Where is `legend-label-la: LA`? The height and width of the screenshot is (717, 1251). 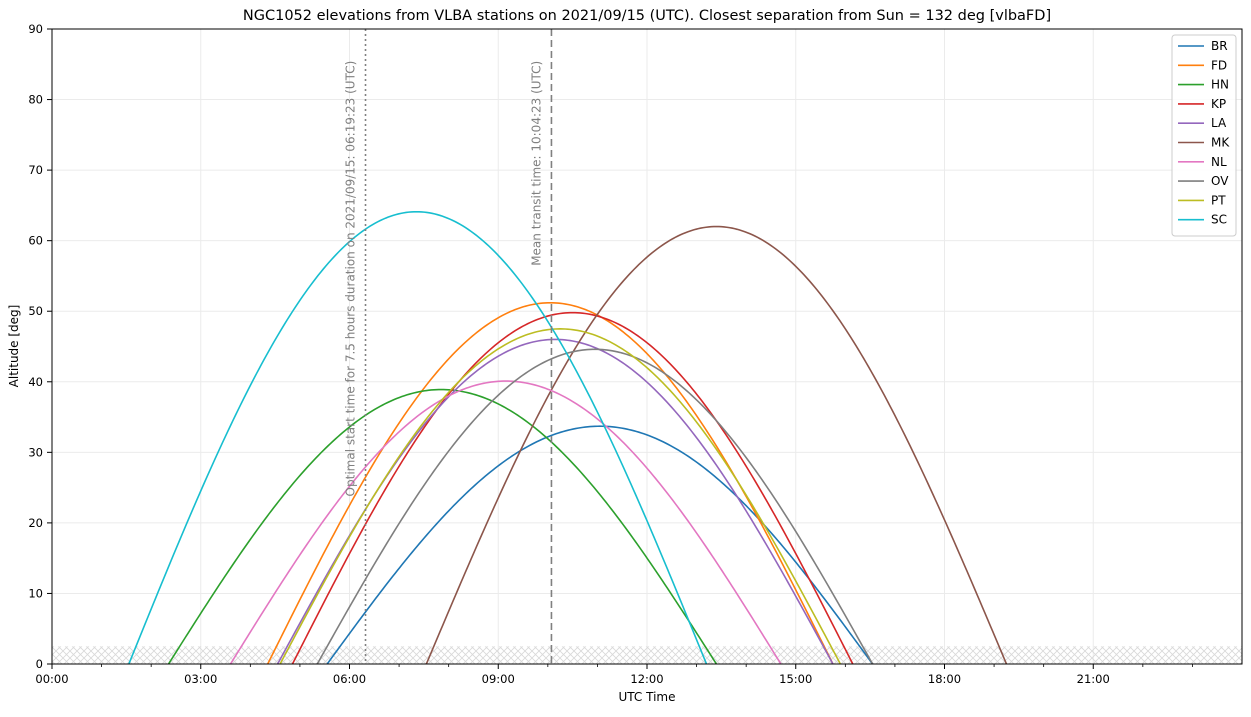 legend-label-la: LA is located at coordinates (1219, 123).